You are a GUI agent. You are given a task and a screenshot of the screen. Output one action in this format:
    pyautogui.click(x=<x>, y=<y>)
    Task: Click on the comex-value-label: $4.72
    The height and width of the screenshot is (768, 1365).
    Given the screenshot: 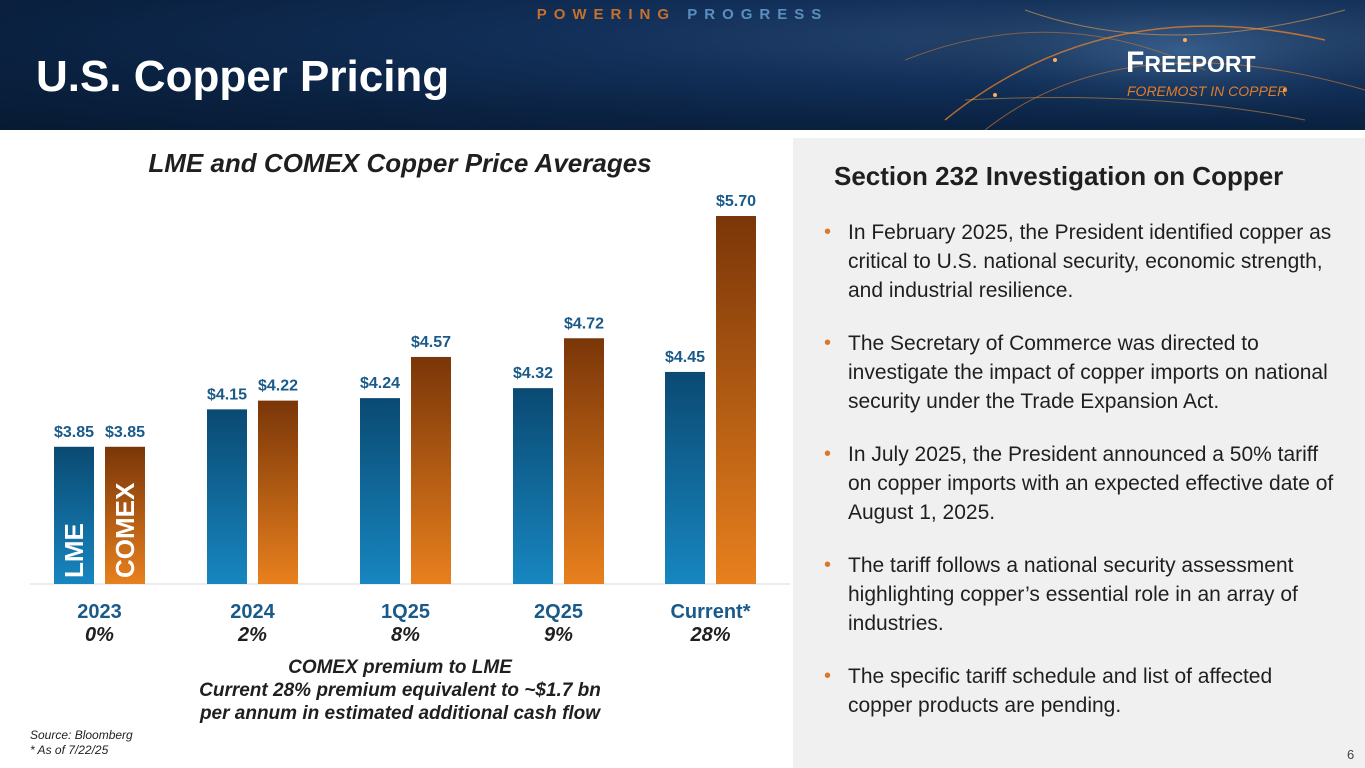 What is the action you would take?
    pyautogui.click(x=584, y=323)
    